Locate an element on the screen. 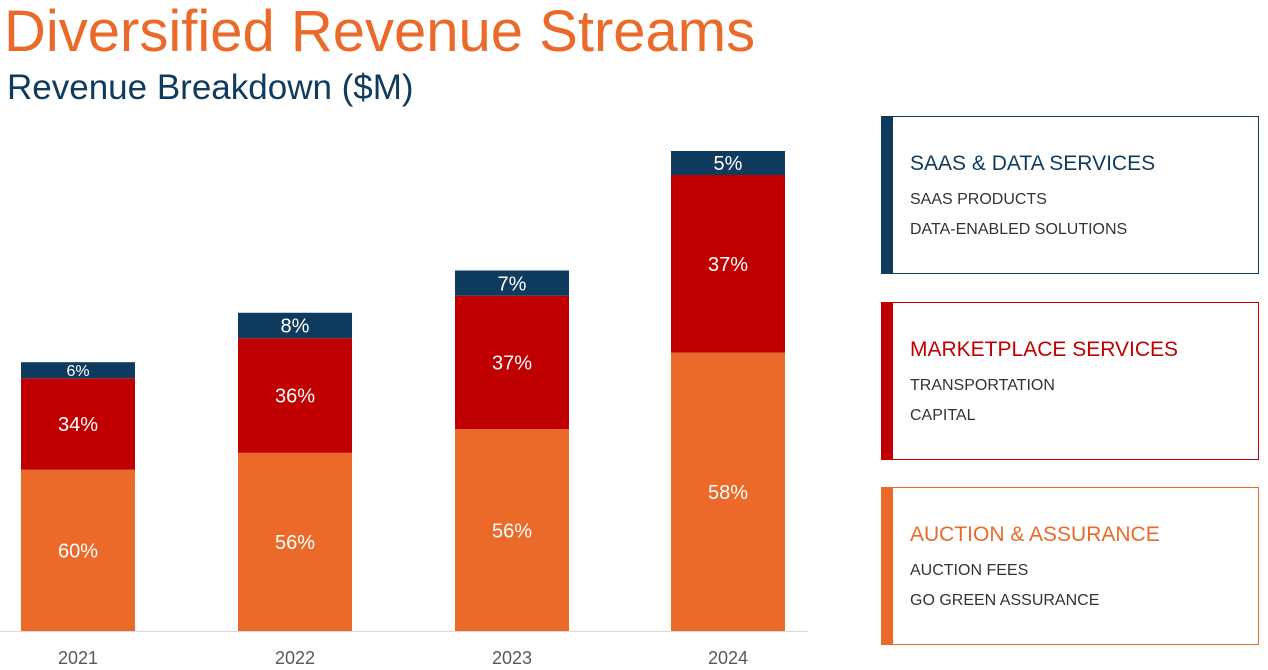 Image resolution: width=1268 pixels, height=670 pixels. data-label-saas-2024: 5% is located at coordinates (728, 164).